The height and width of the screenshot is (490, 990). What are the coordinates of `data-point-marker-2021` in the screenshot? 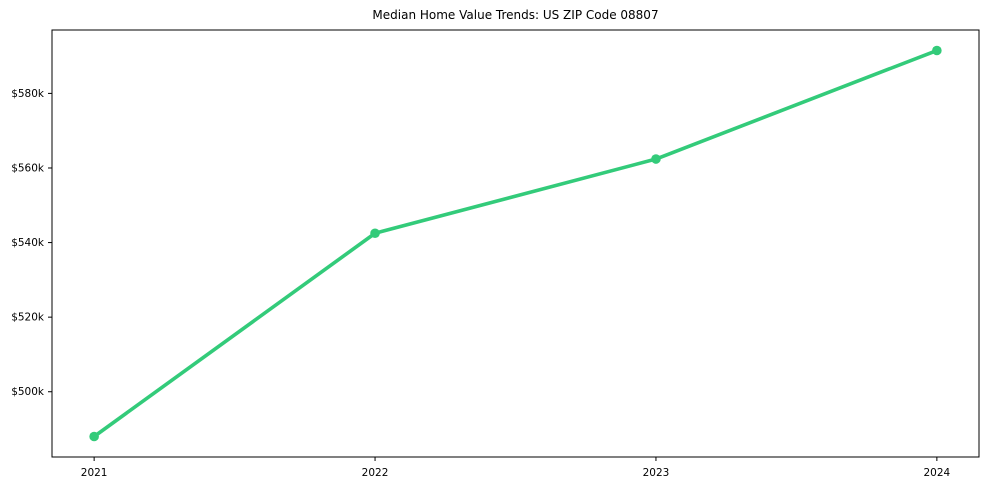 It's located at (94, 436).